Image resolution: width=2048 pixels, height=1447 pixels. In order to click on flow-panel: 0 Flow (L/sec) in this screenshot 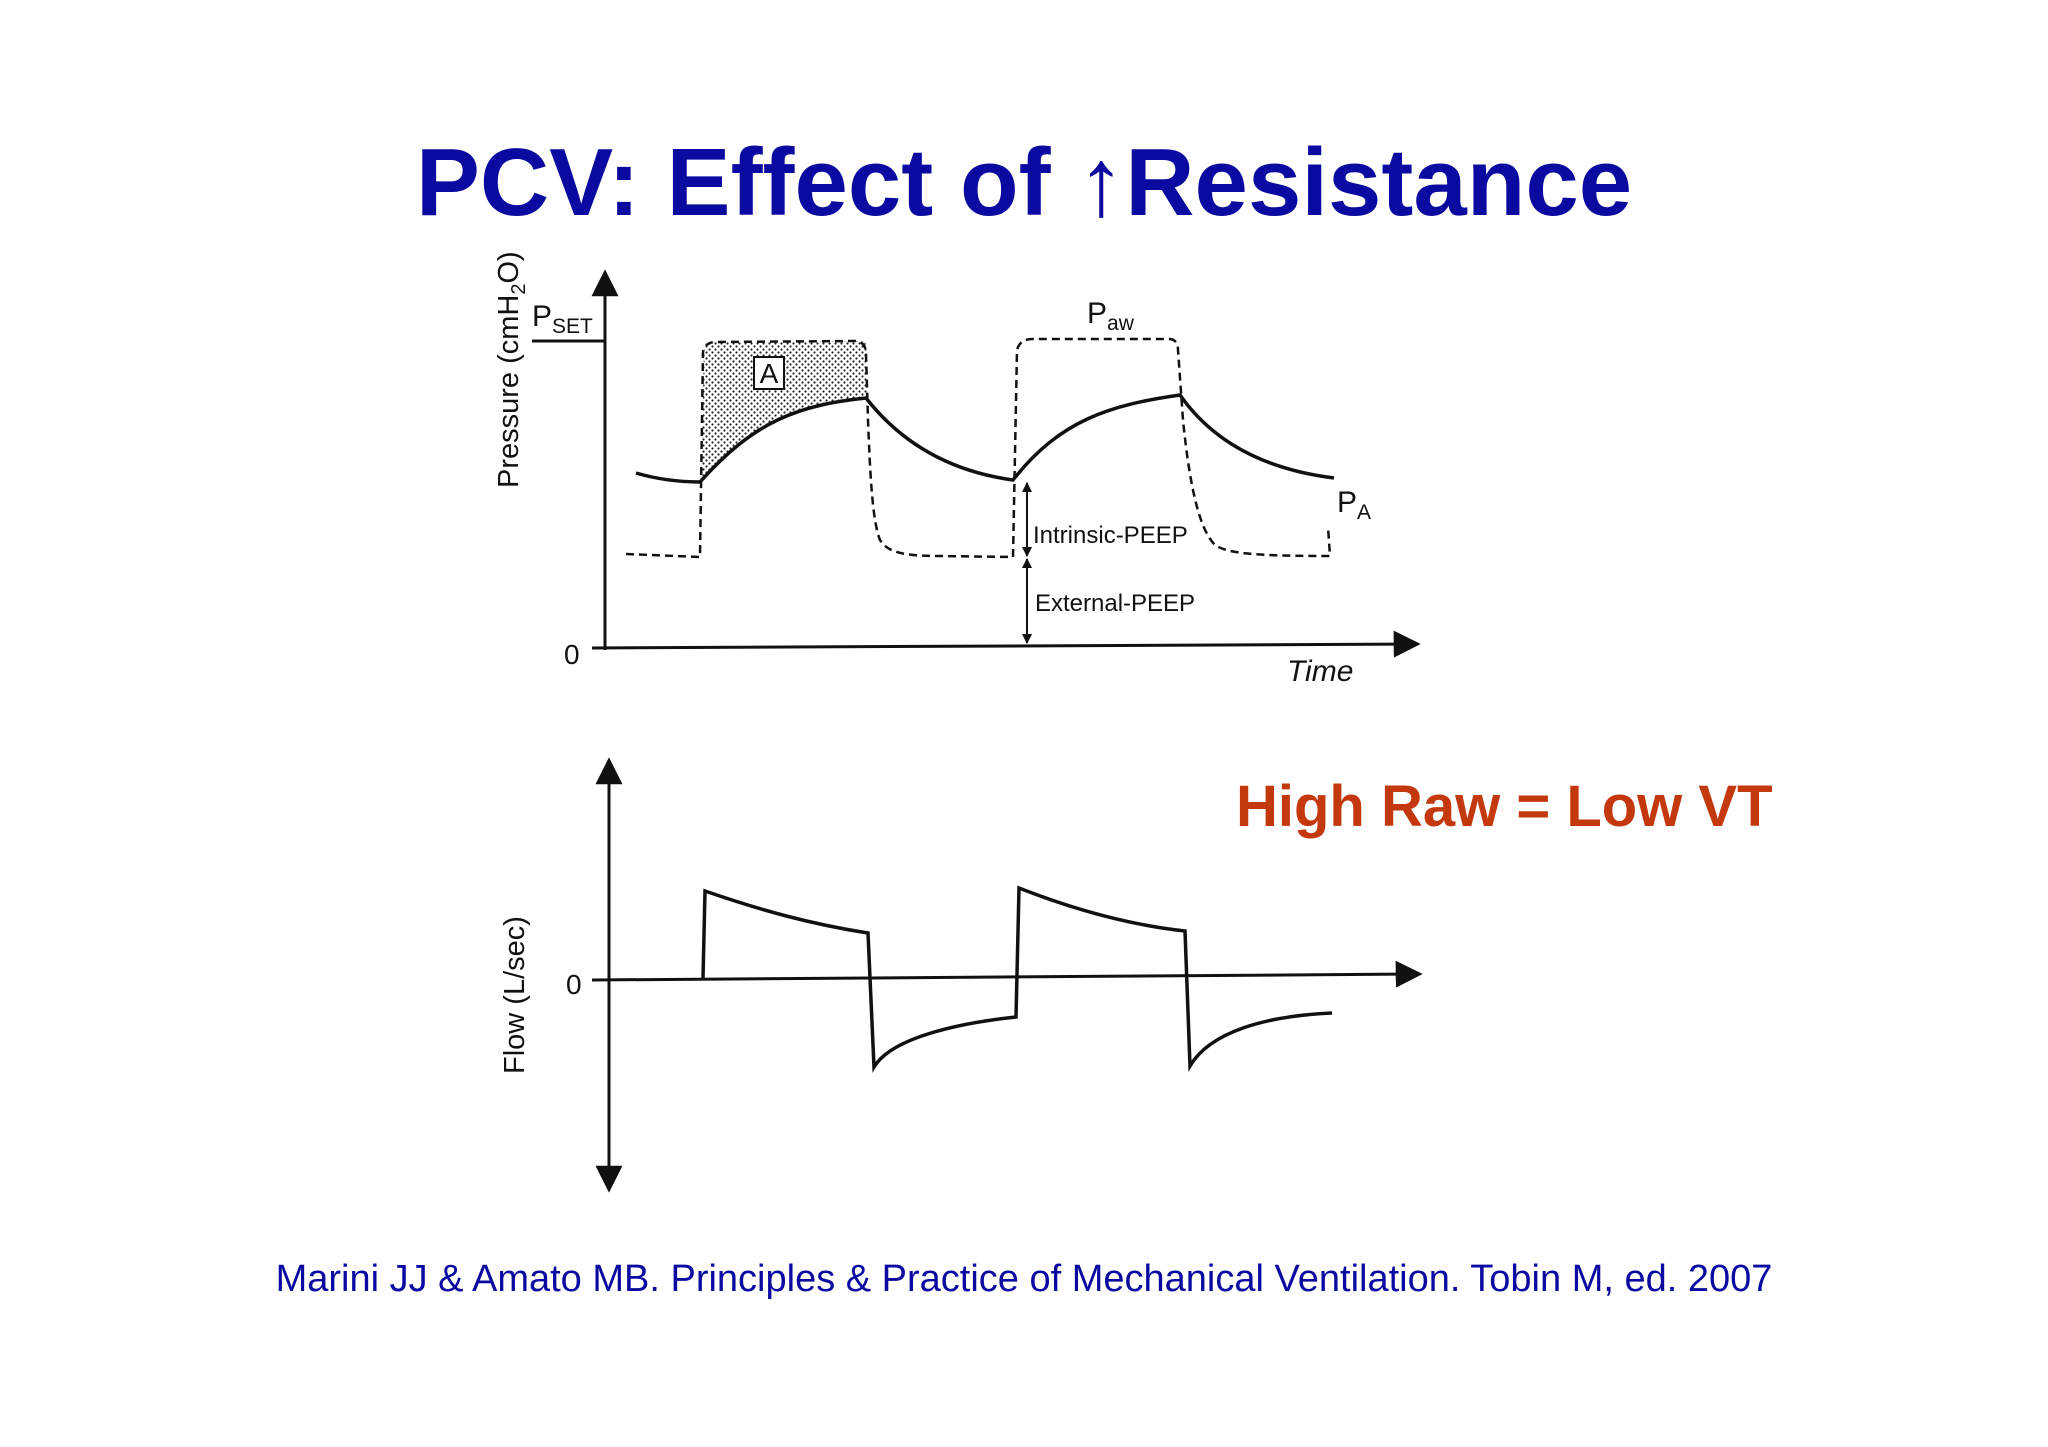, I will do `click(961, 975)`.